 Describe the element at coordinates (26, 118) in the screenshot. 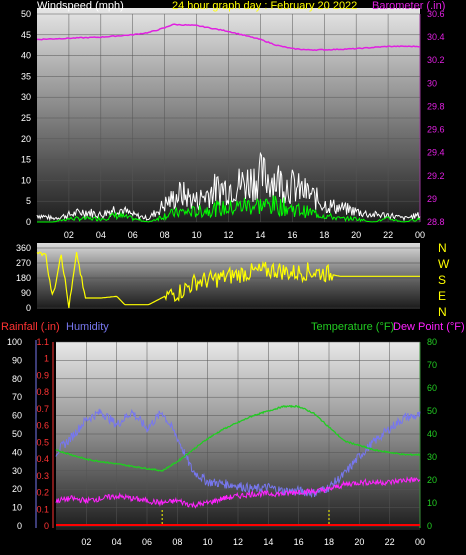

I see `wind-y-tick: 25` at that location.